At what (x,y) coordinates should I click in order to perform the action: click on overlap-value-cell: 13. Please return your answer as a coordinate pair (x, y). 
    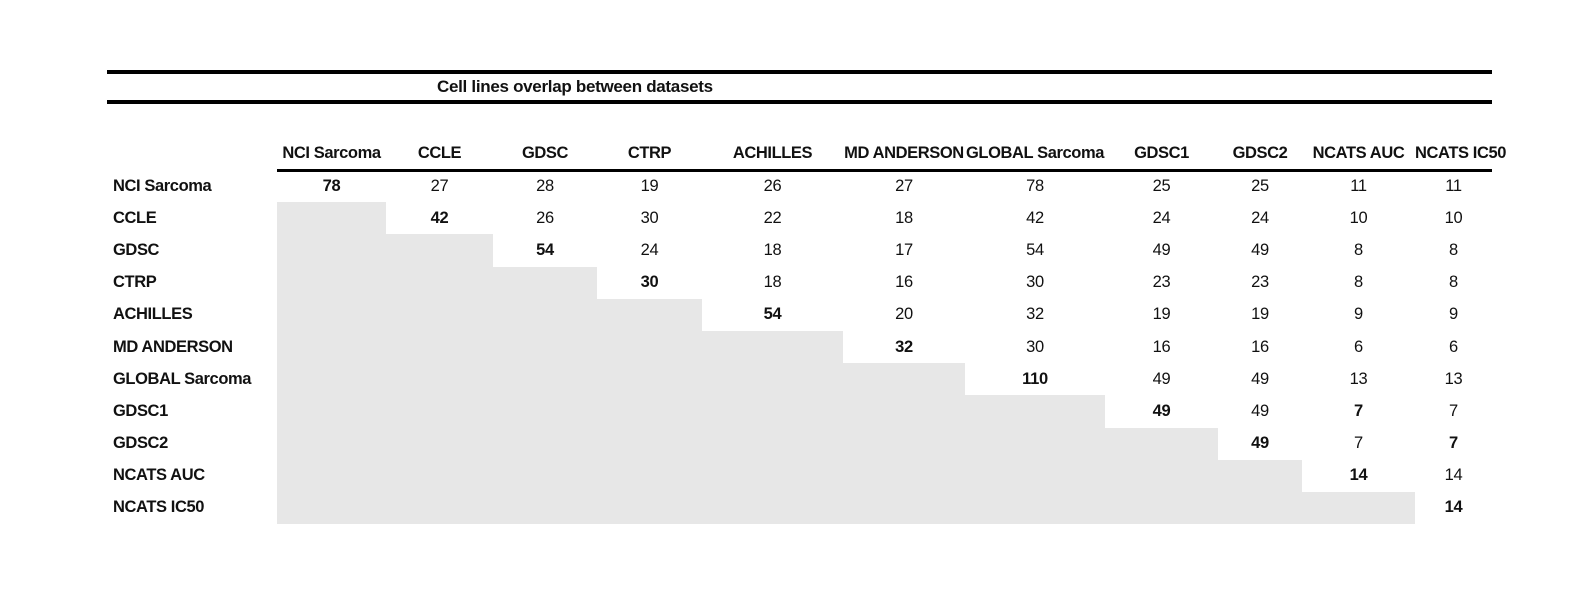
    Looking at the image, I should click on (1358, 378).